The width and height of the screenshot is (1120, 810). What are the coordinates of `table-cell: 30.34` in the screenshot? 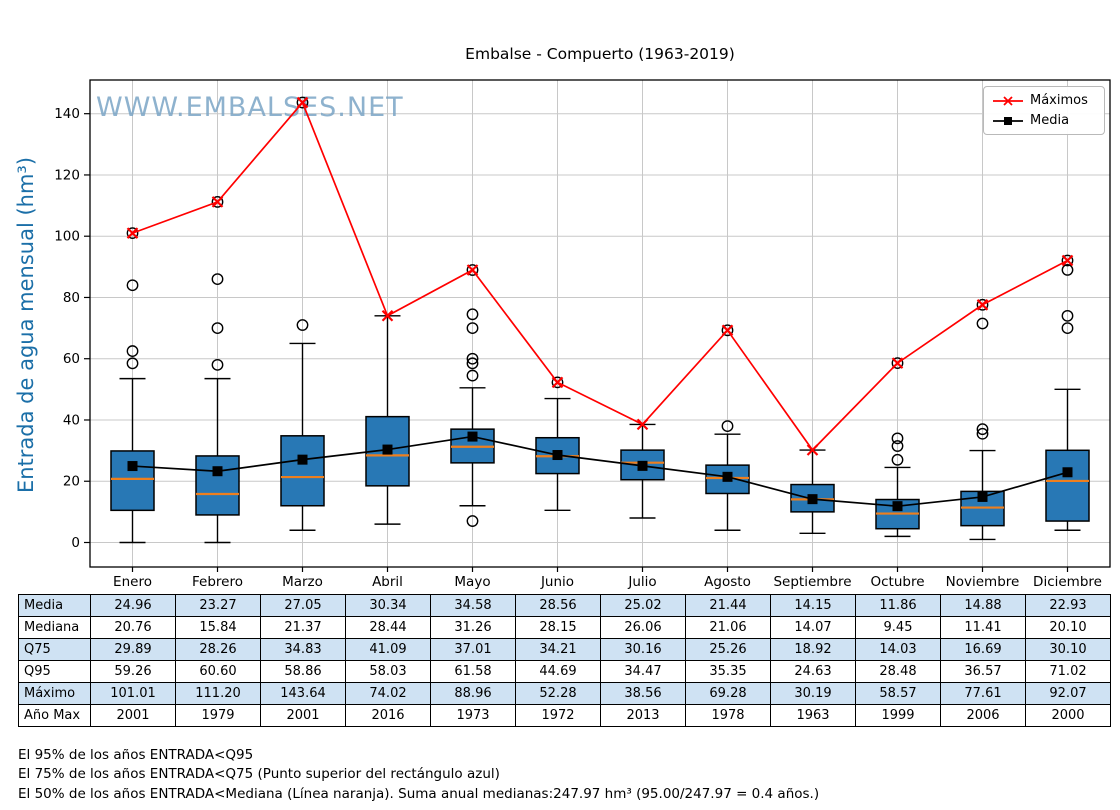 It's located at (388, 605).